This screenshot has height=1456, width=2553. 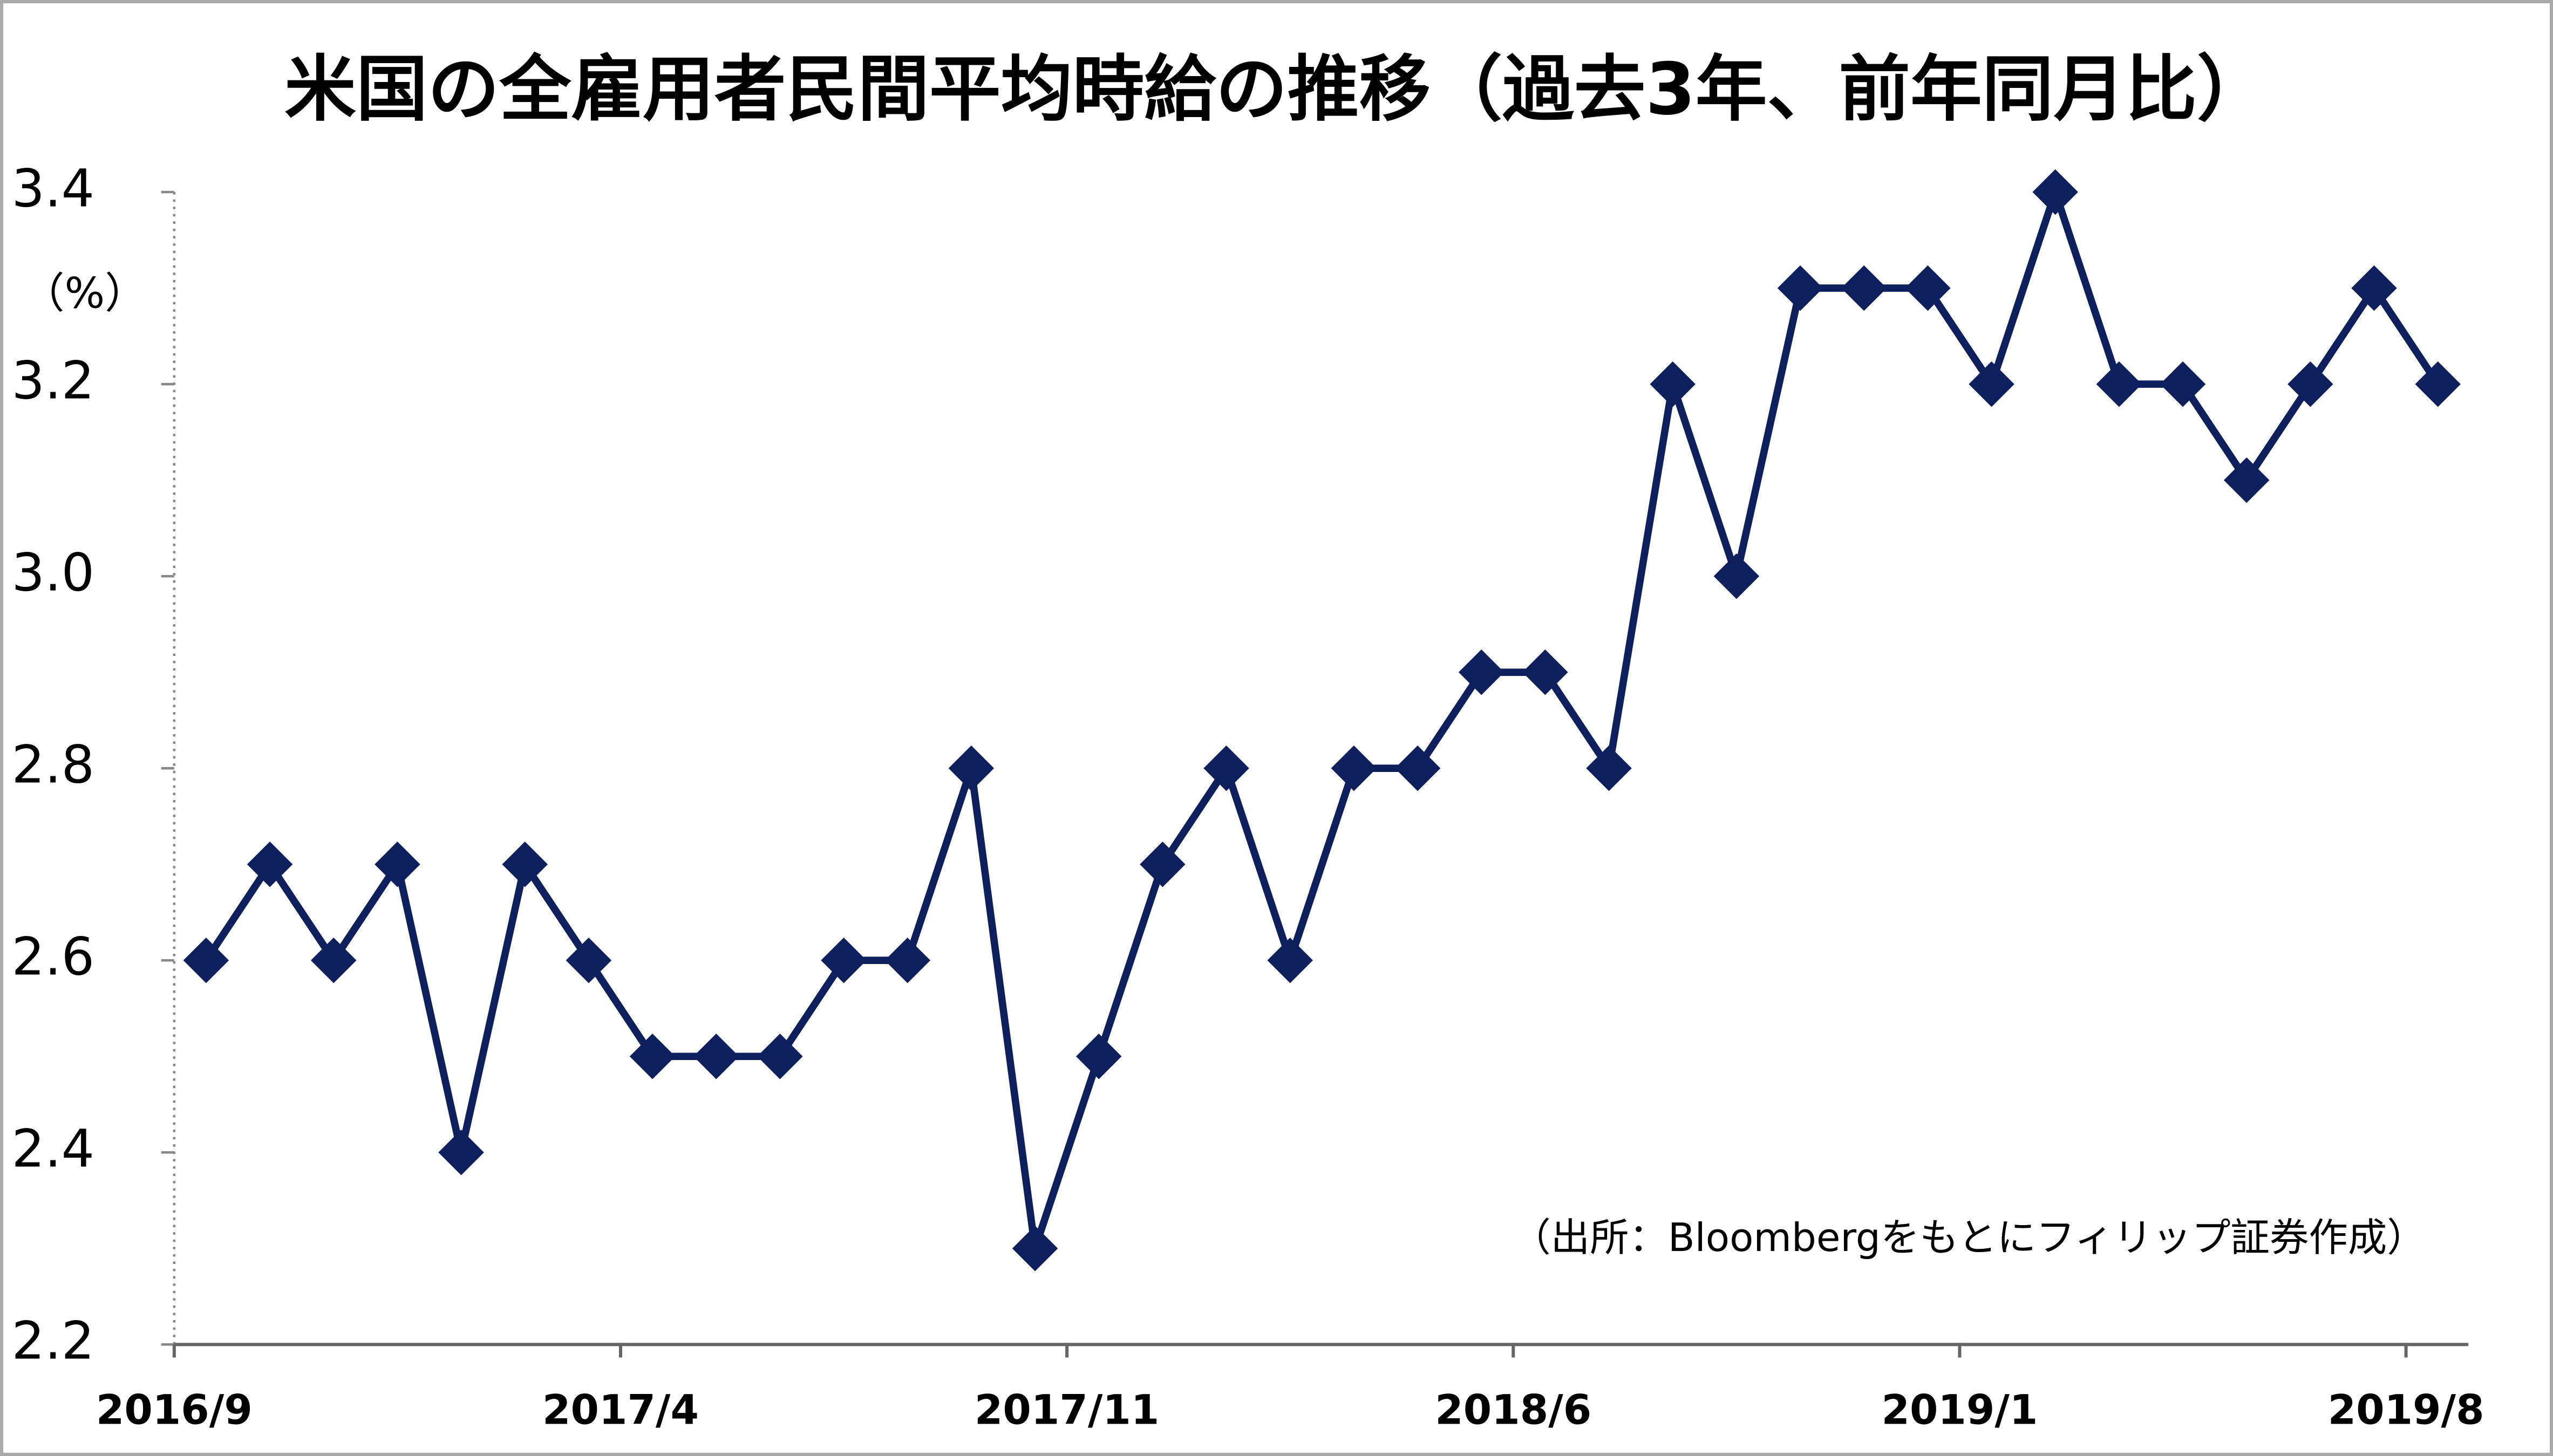 I want to click on y-tick-label: 2.4, so click(x=53, y=1149).